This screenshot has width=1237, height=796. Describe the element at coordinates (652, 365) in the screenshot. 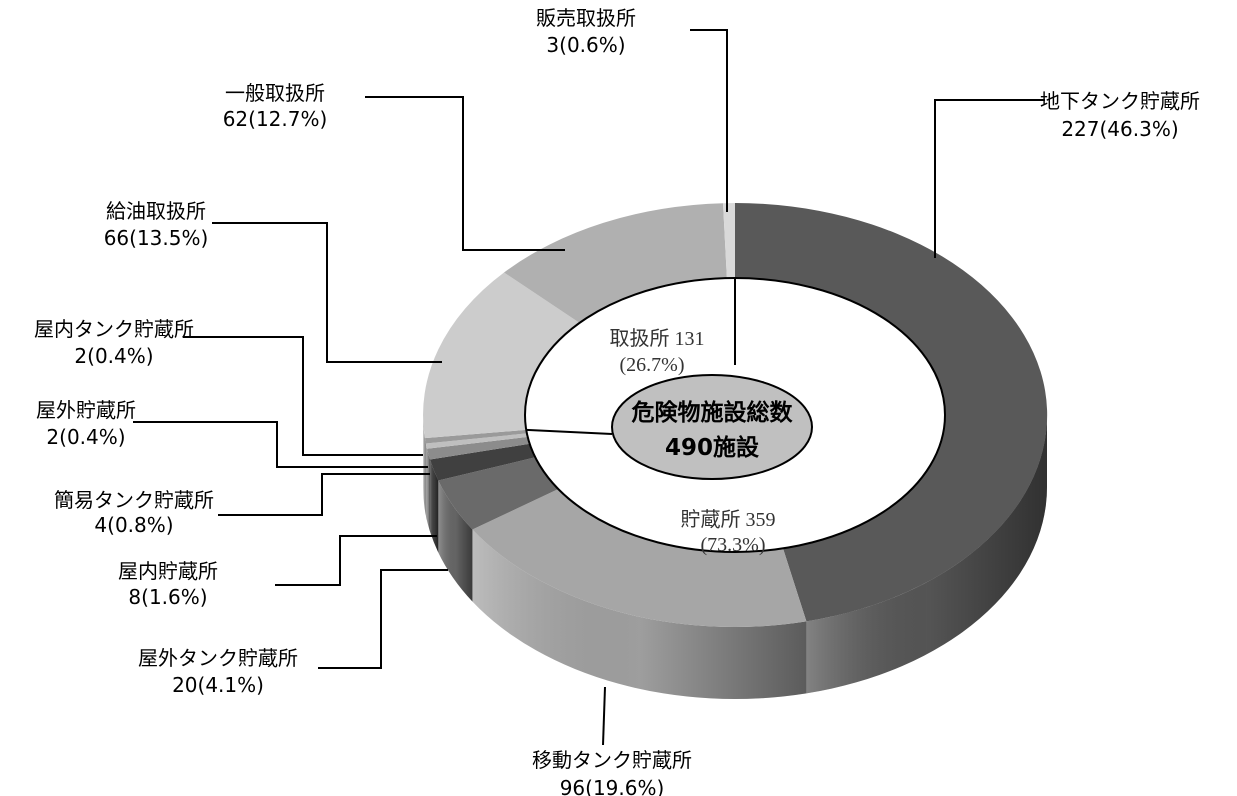

I see `group-percent-handling: (26.7%)` at that location.